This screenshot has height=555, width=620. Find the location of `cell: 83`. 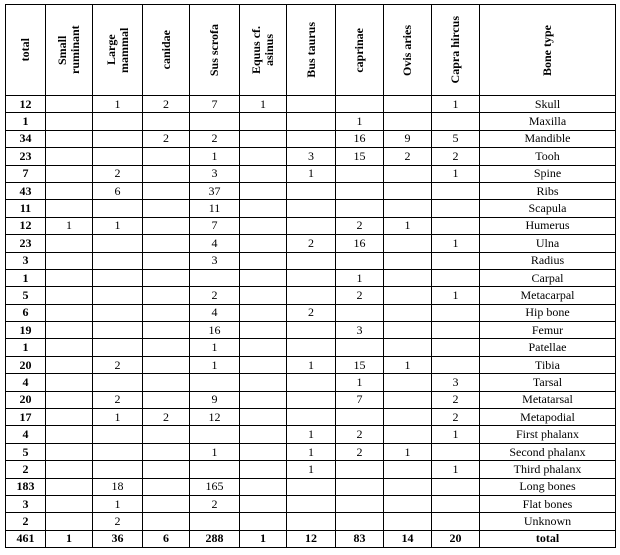

cell: 83 is located at coordinates (359, 539).